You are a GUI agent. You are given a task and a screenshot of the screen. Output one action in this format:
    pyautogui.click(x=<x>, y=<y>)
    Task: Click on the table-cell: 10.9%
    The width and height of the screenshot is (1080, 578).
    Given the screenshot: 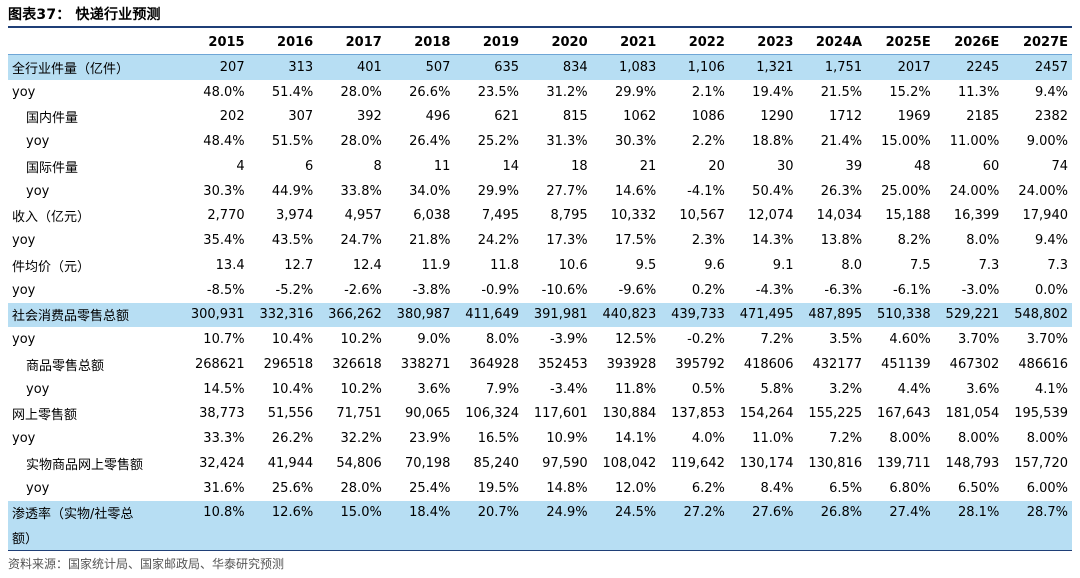 What is the action you would take?
    pyautogui.click(x=567, y=439)
    